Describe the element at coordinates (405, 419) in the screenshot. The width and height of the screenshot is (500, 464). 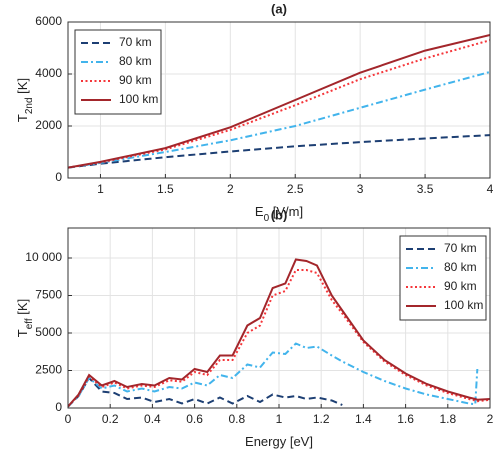
I see `x-tick-label: 1.6` at that location.